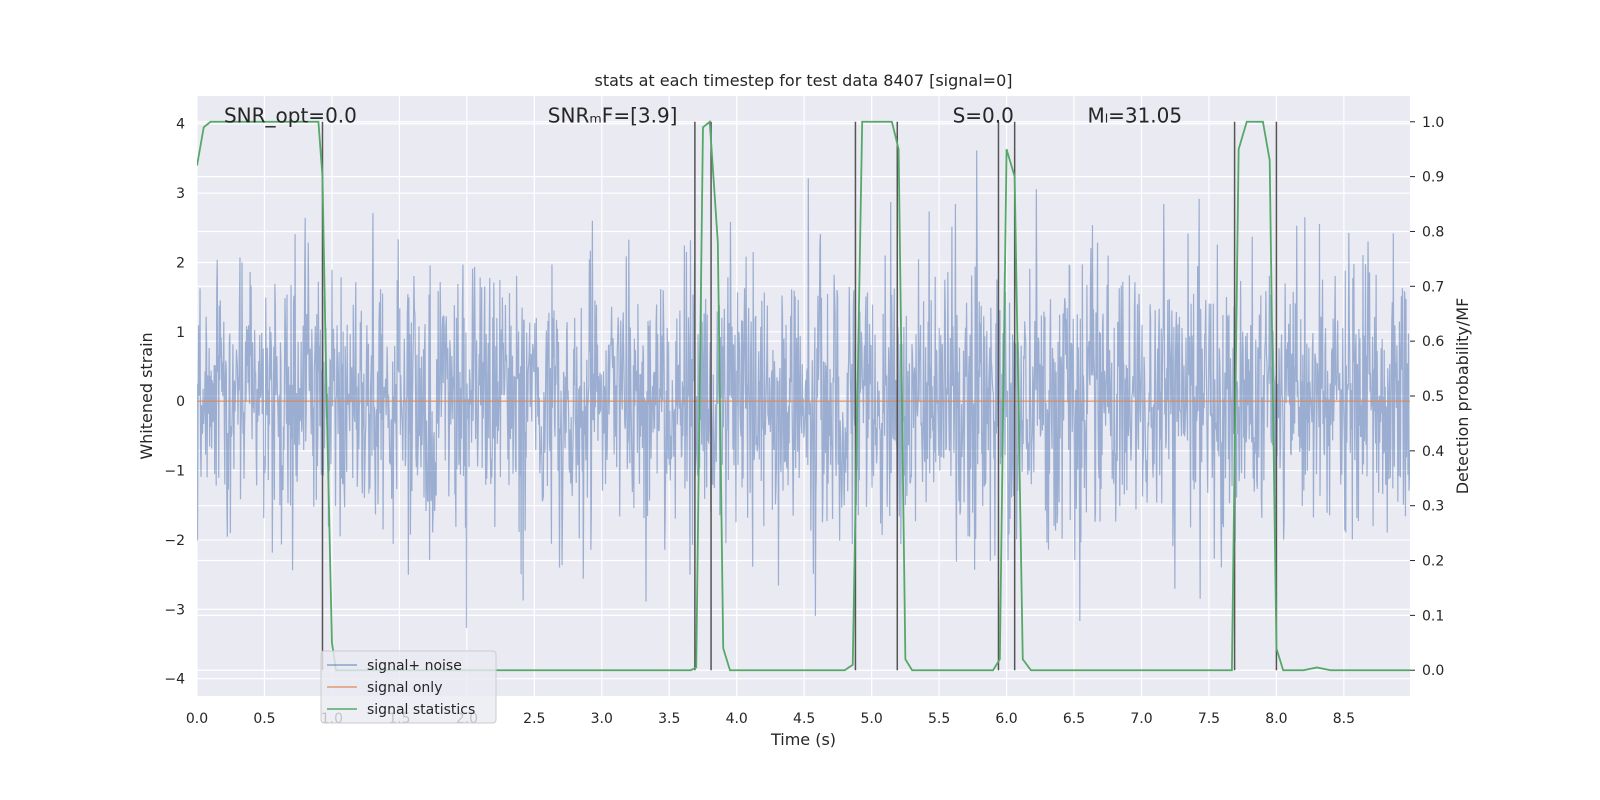  I want to click on legend-label-signal-only: signal only, so click(404, 688).